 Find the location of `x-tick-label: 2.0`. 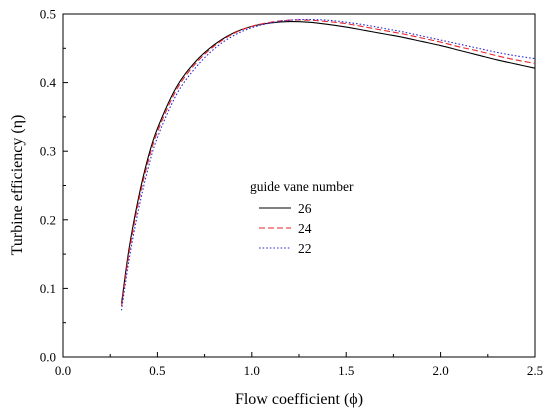

x-tick-label: 2.0 is located at coordinates (440, 370).